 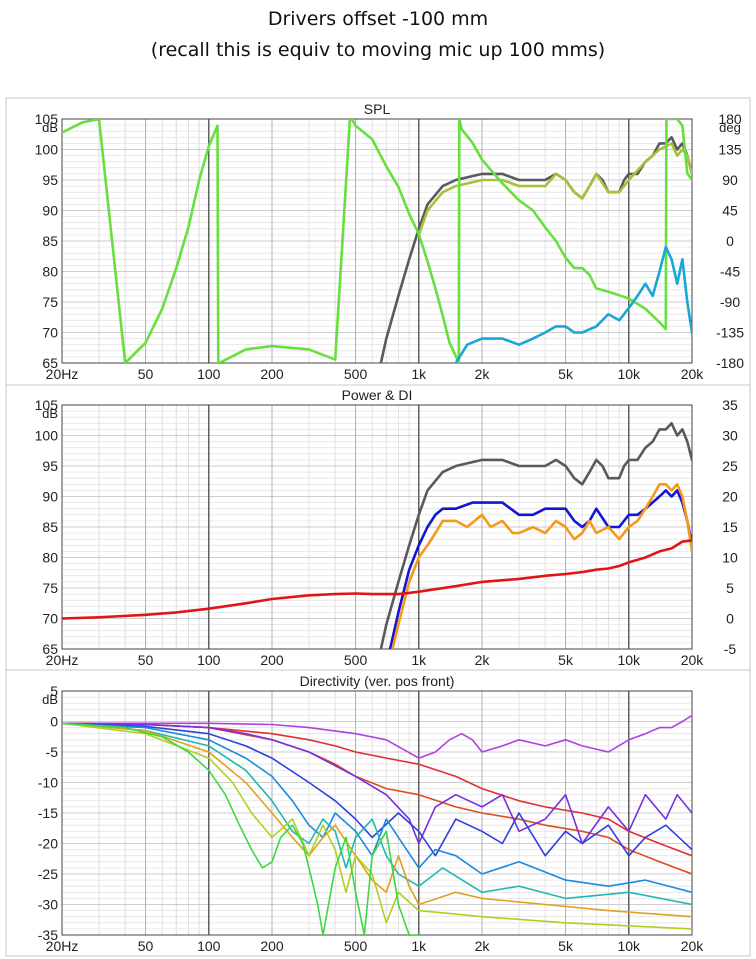 What do you see at coordinates (52, 752) in the screenshot?
I see `y-tick-label: -5` at bounding box center [52, 752].